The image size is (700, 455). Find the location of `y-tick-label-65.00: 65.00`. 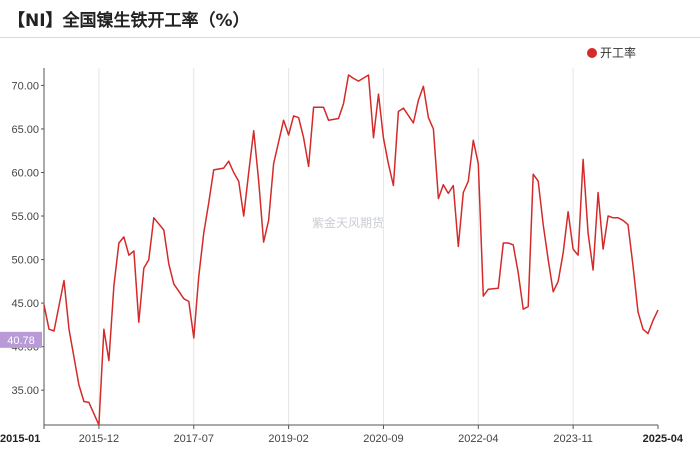

y-tick-label-65.00: 65.00 is located at coordinates (25, 130).